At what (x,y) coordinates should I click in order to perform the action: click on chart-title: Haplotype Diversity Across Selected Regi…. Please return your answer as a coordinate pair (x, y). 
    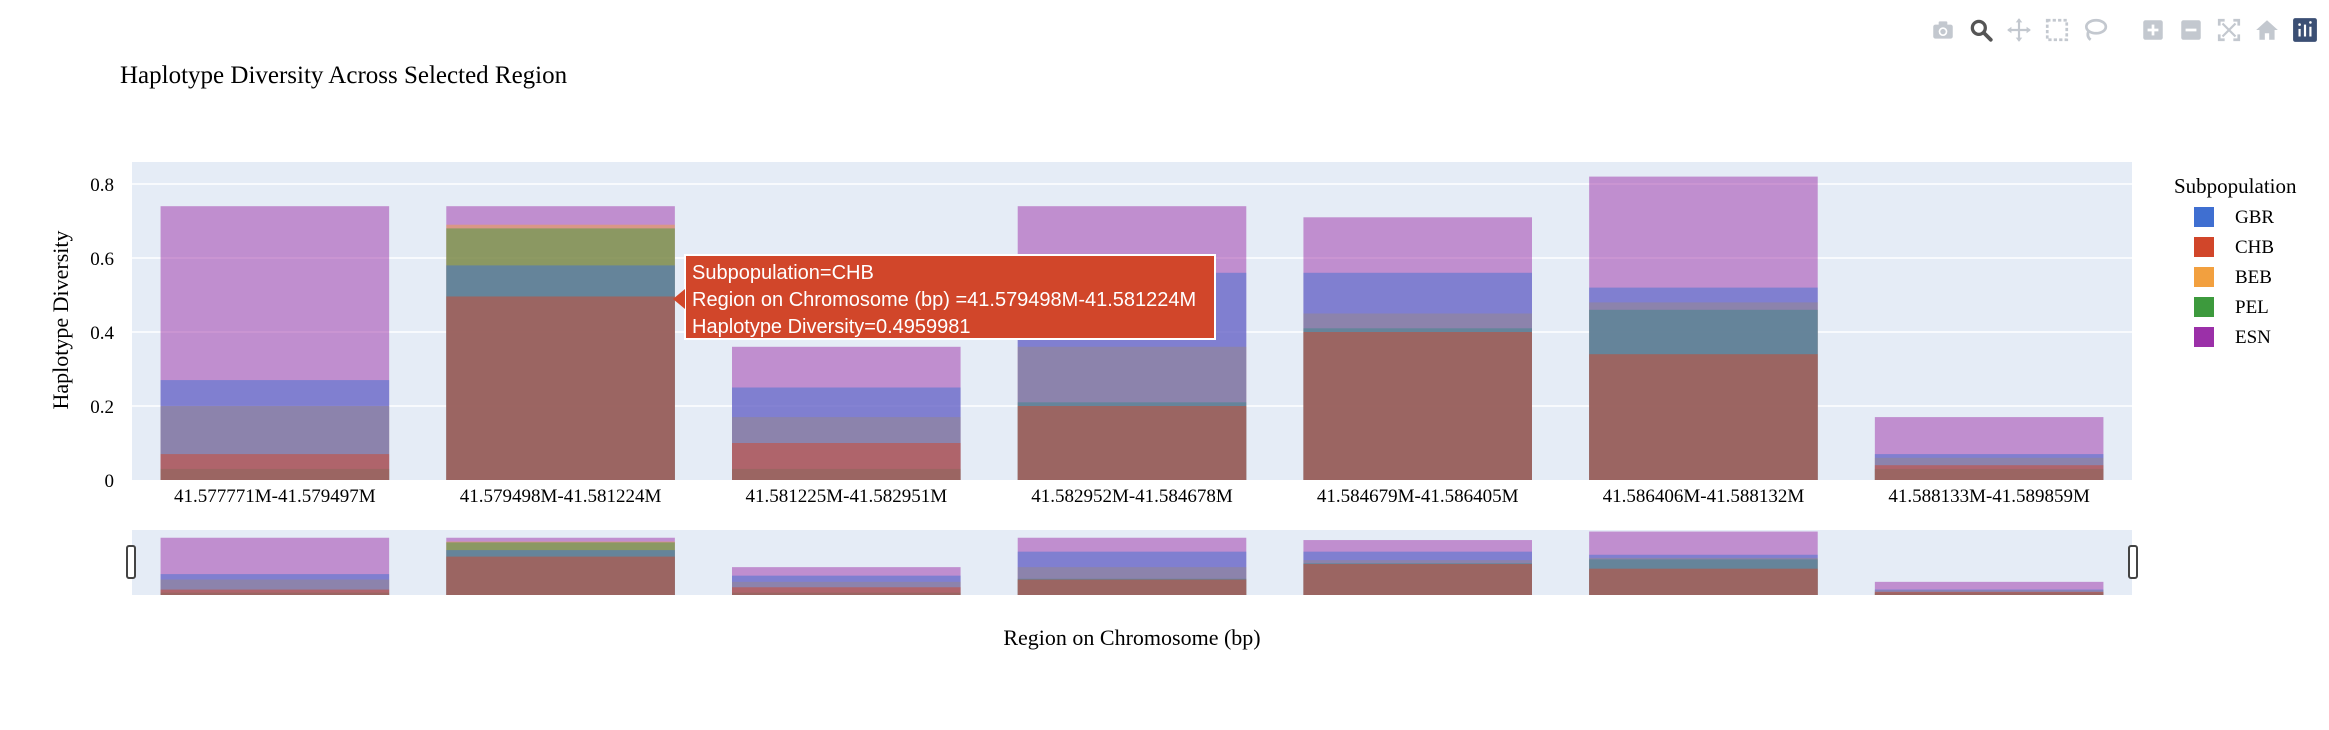
    Looking at the image, I should click on (344, 75).